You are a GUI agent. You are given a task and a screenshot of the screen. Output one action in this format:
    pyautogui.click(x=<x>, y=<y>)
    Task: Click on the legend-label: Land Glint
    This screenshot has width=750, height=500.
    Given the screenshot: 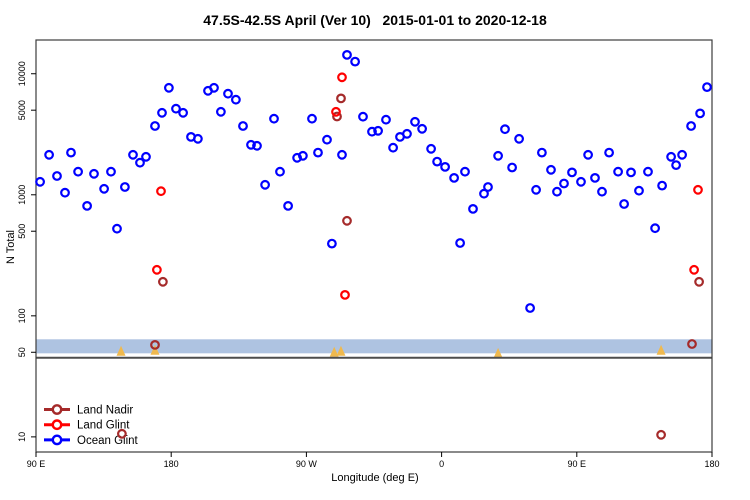 What is the action you would take?
    pyautogui.click(x=103, y=426)
    